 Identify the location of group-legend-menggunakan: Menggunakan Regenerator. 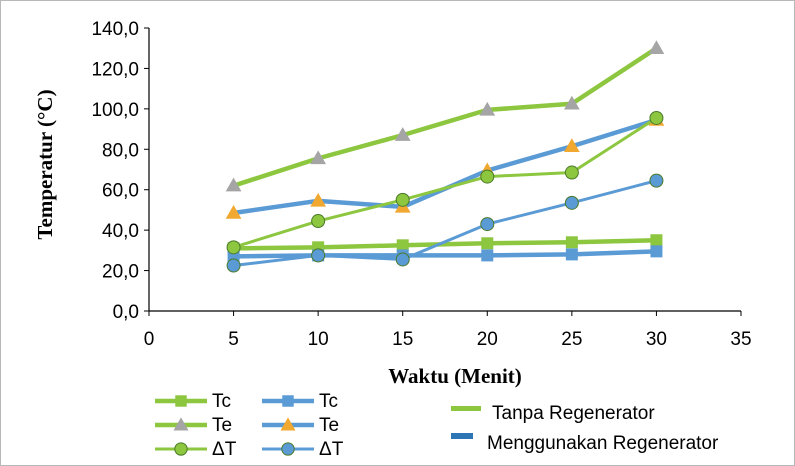
(585, 443).